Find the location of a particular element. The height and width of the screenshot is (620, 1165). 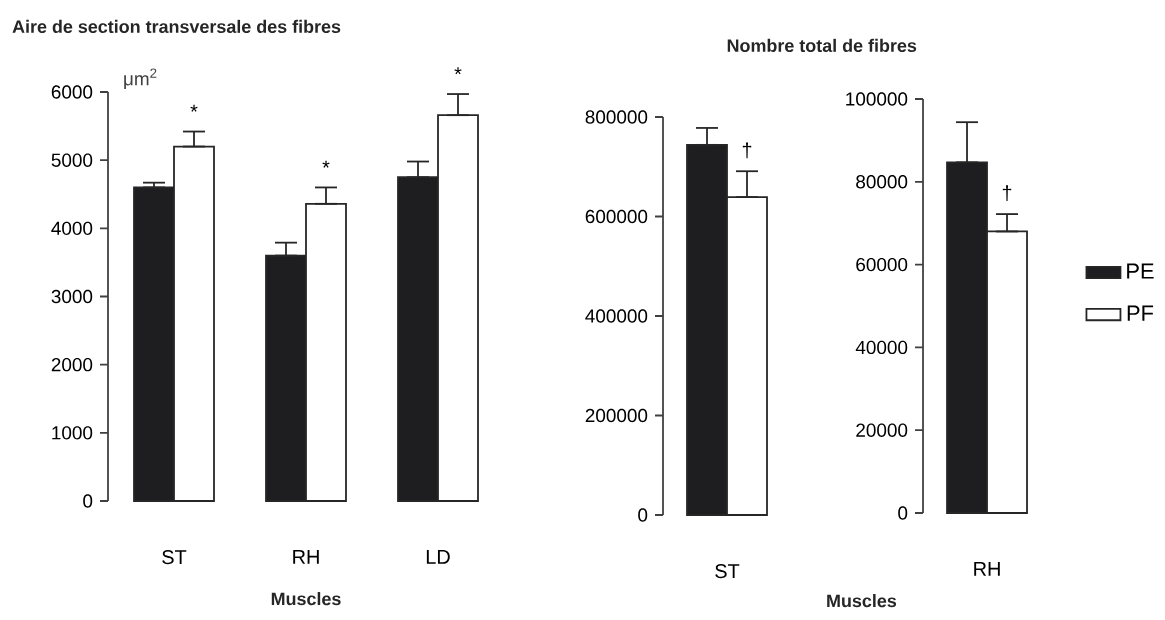

y-tick-label: 80000 is located at coordinates (882, 182).